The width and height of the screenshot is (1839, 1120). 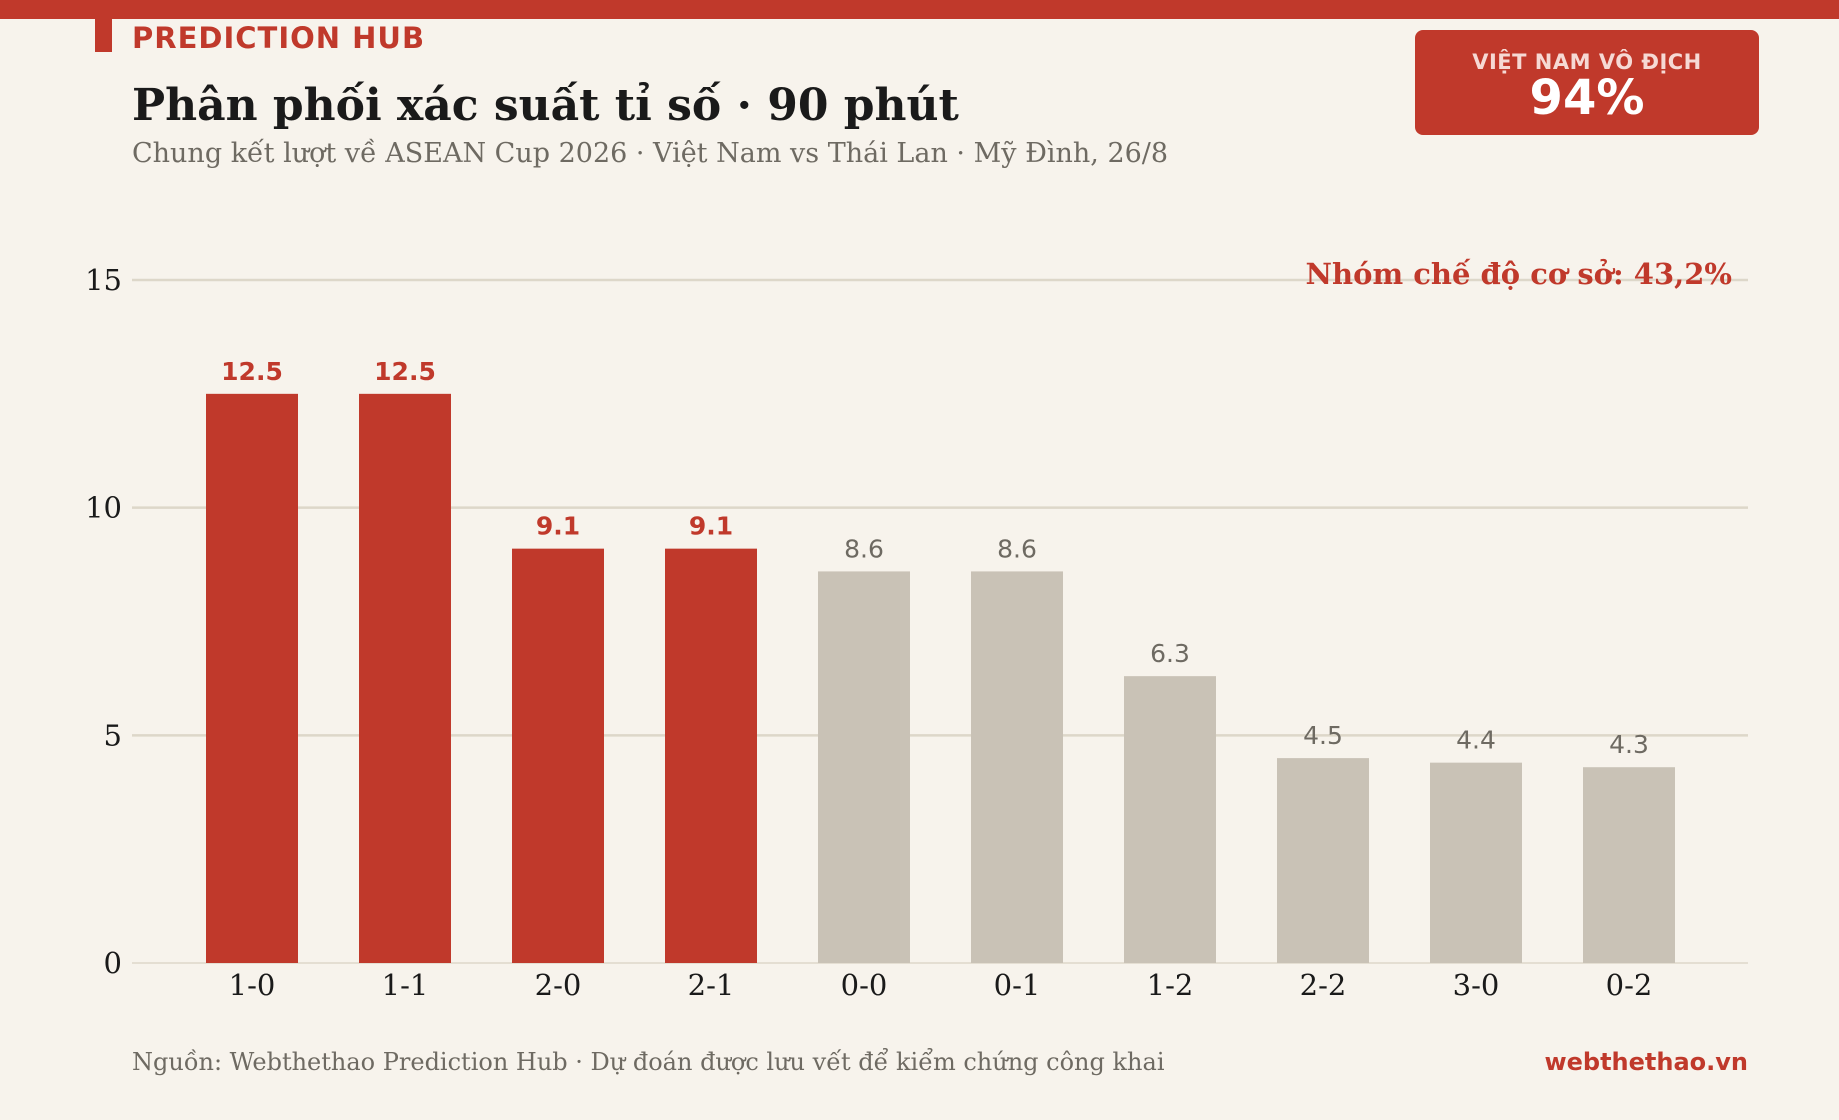 I want to click on bar-value-label: 4.4, so click(x=1476, y=740).